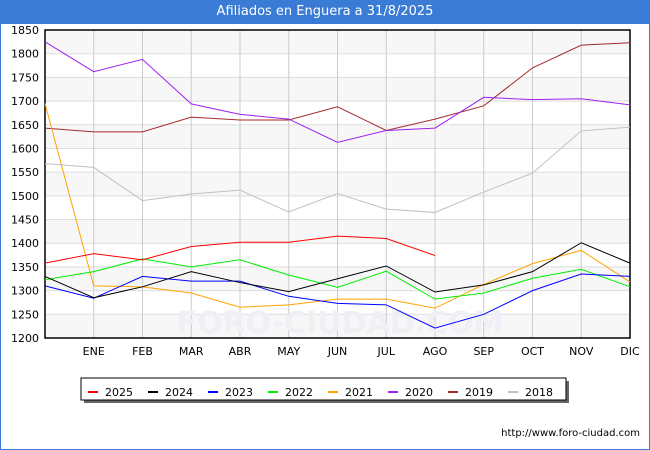 The image size is (650, 450). I want to click on source-url: http://www.foro-ciudad.com, so click(570, 433).